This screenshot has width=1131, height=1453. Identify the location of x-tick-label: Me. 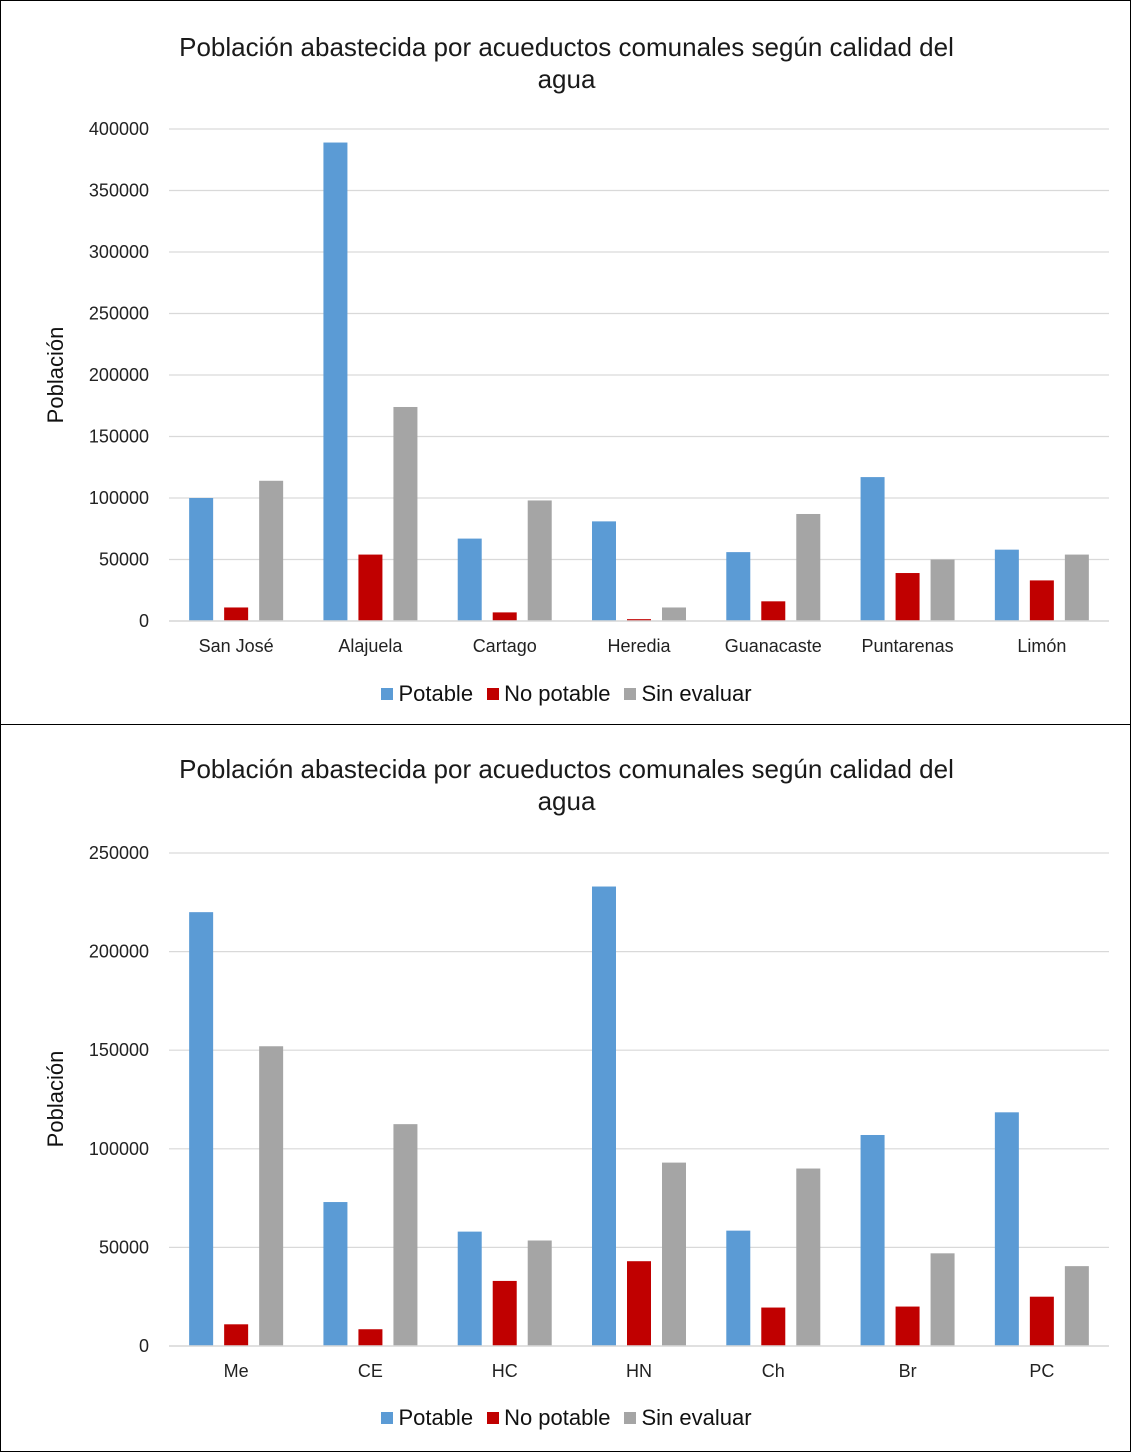
(236, 1371).